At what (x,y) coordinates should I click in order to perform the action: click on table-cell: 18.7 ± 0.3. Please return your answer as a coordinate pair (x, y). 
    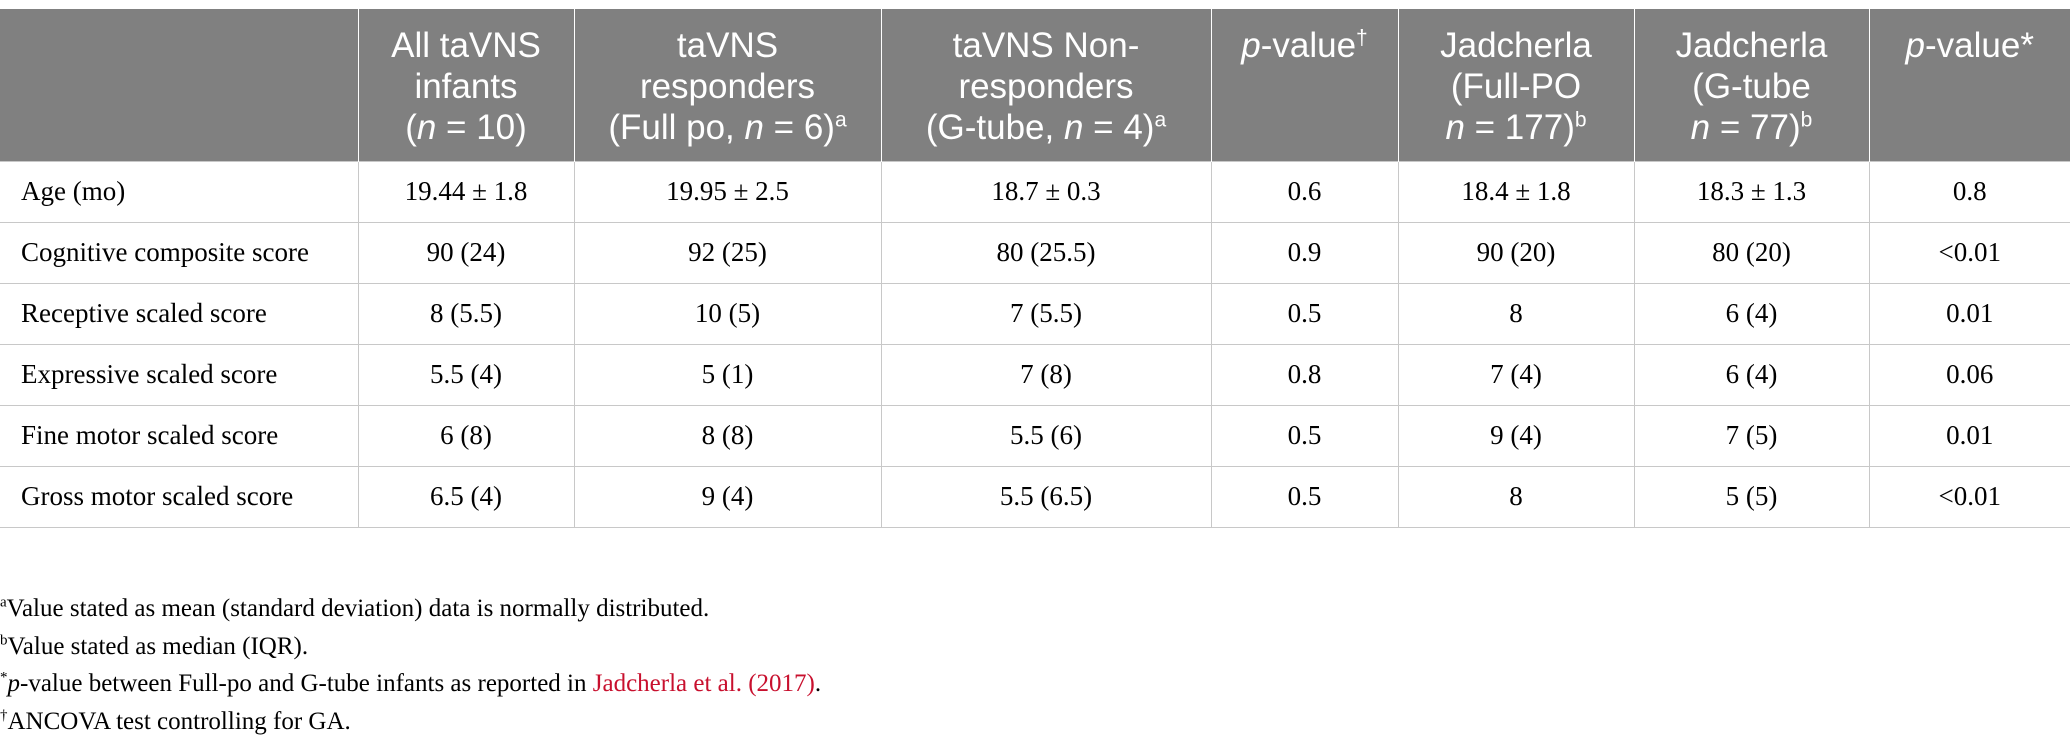
    Looking at the image, I should click on (1046, 191).